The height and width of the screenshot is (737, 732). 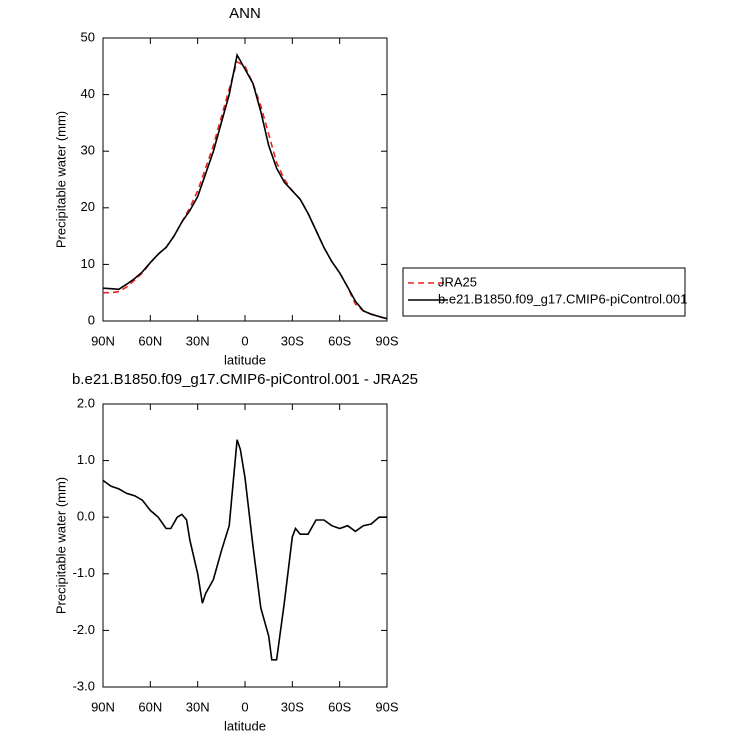 What do you see at coordinates (84, 572) in the screenshot?
I see `y-tick-label: -1.0` at bounding box center [84, 572].